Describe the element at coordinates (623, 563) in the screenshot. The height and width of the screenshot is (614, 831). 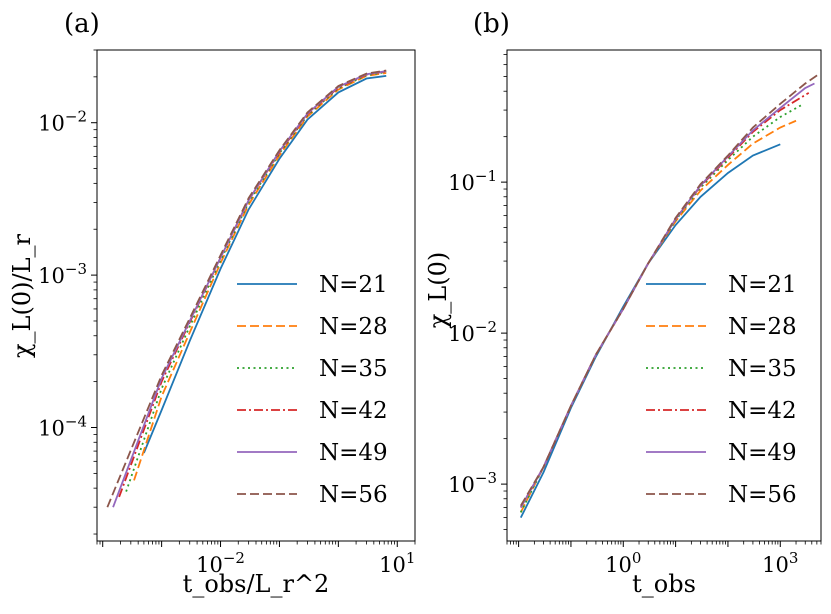
I see `x-tick-label: 10⁰` at that location.